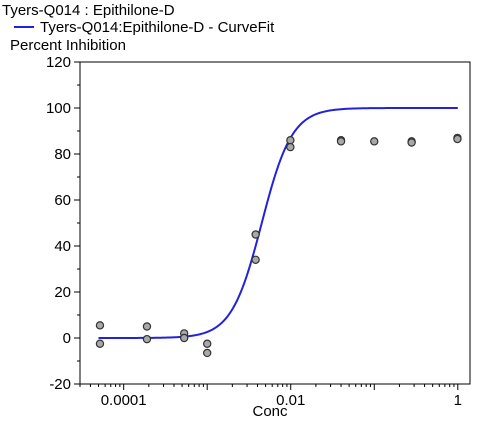 The height and width of the screenshot is (426, 500). What do you see at coordinates (62, 154) in the screenshot?
I see `y-tick-label: 80` at bounding box center [62, 154].